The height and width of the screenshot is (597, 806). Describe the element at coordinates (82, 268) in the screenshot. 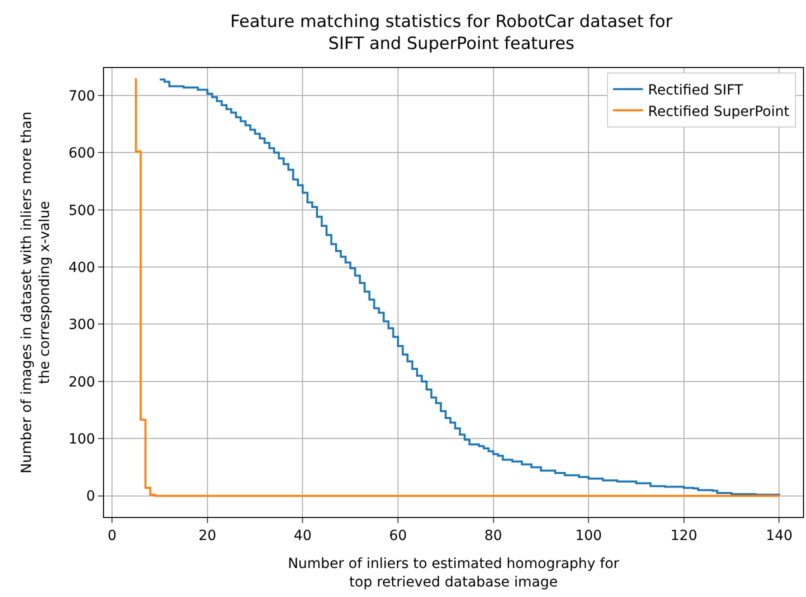

I see `y-tick-label: 400` at that location.